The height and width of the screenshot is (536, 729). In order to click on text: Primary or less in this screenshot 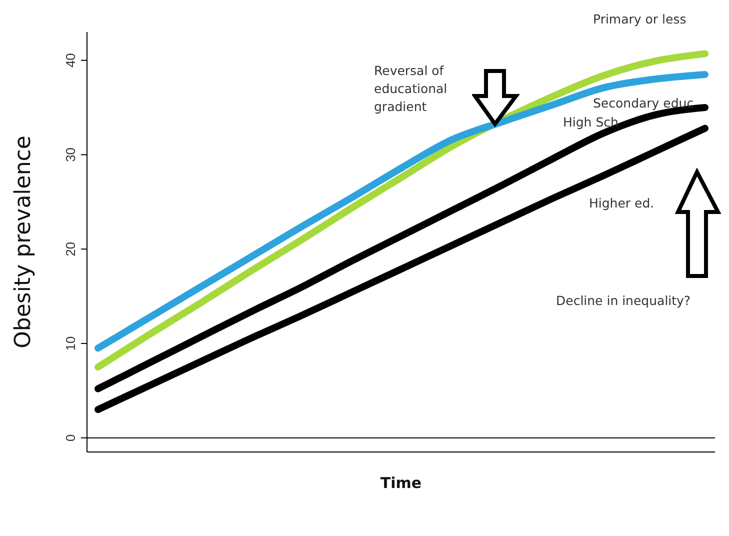, I will do `click(639, 19)`.